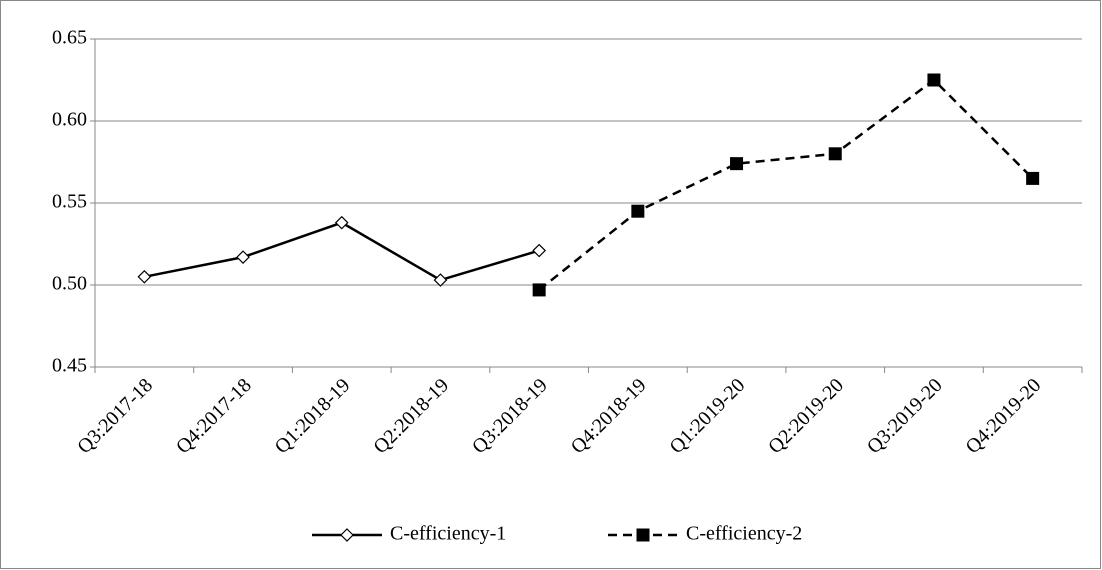 The height and width of the screenshot is (570, 1102). What do you see at coordinates (69, 38) in the screenshot?
I see `y-tick-label: 0.65` at bounding box center [69, 38].